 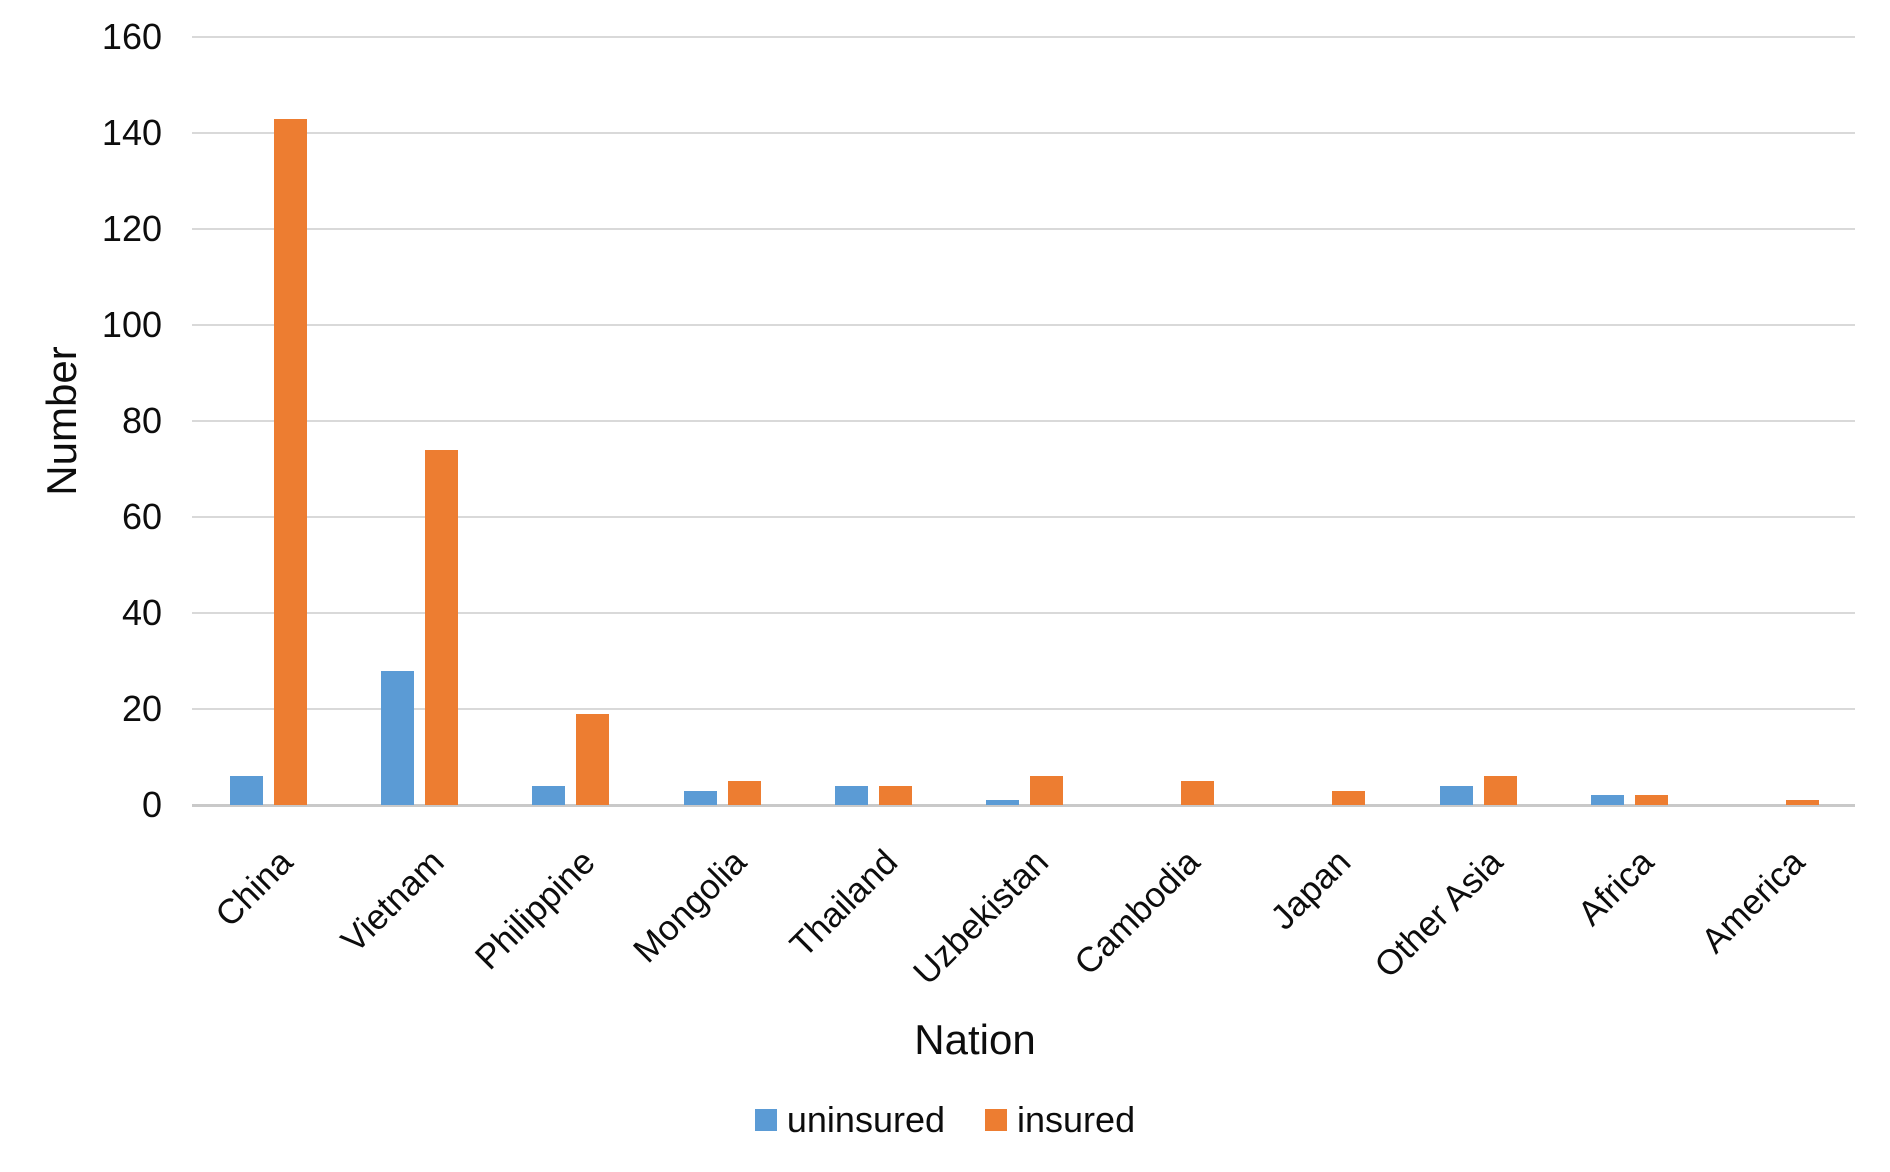 What do you see at coordinates (131, 324) in the screenshot?
I see `y-tick-label-100: 100` at bounding box center [131, 324].